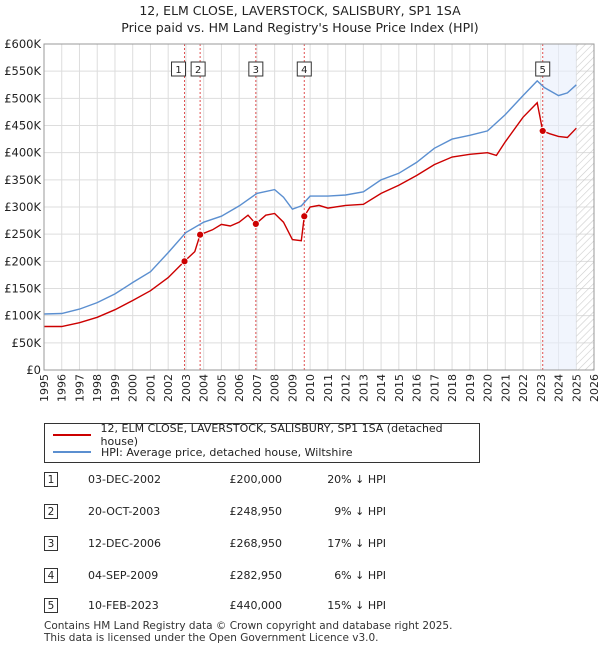  What do you see at coordinates (399, 388) in the screenshot?
I see `x-tick-label: 2015` at bounding box center [399, 388].